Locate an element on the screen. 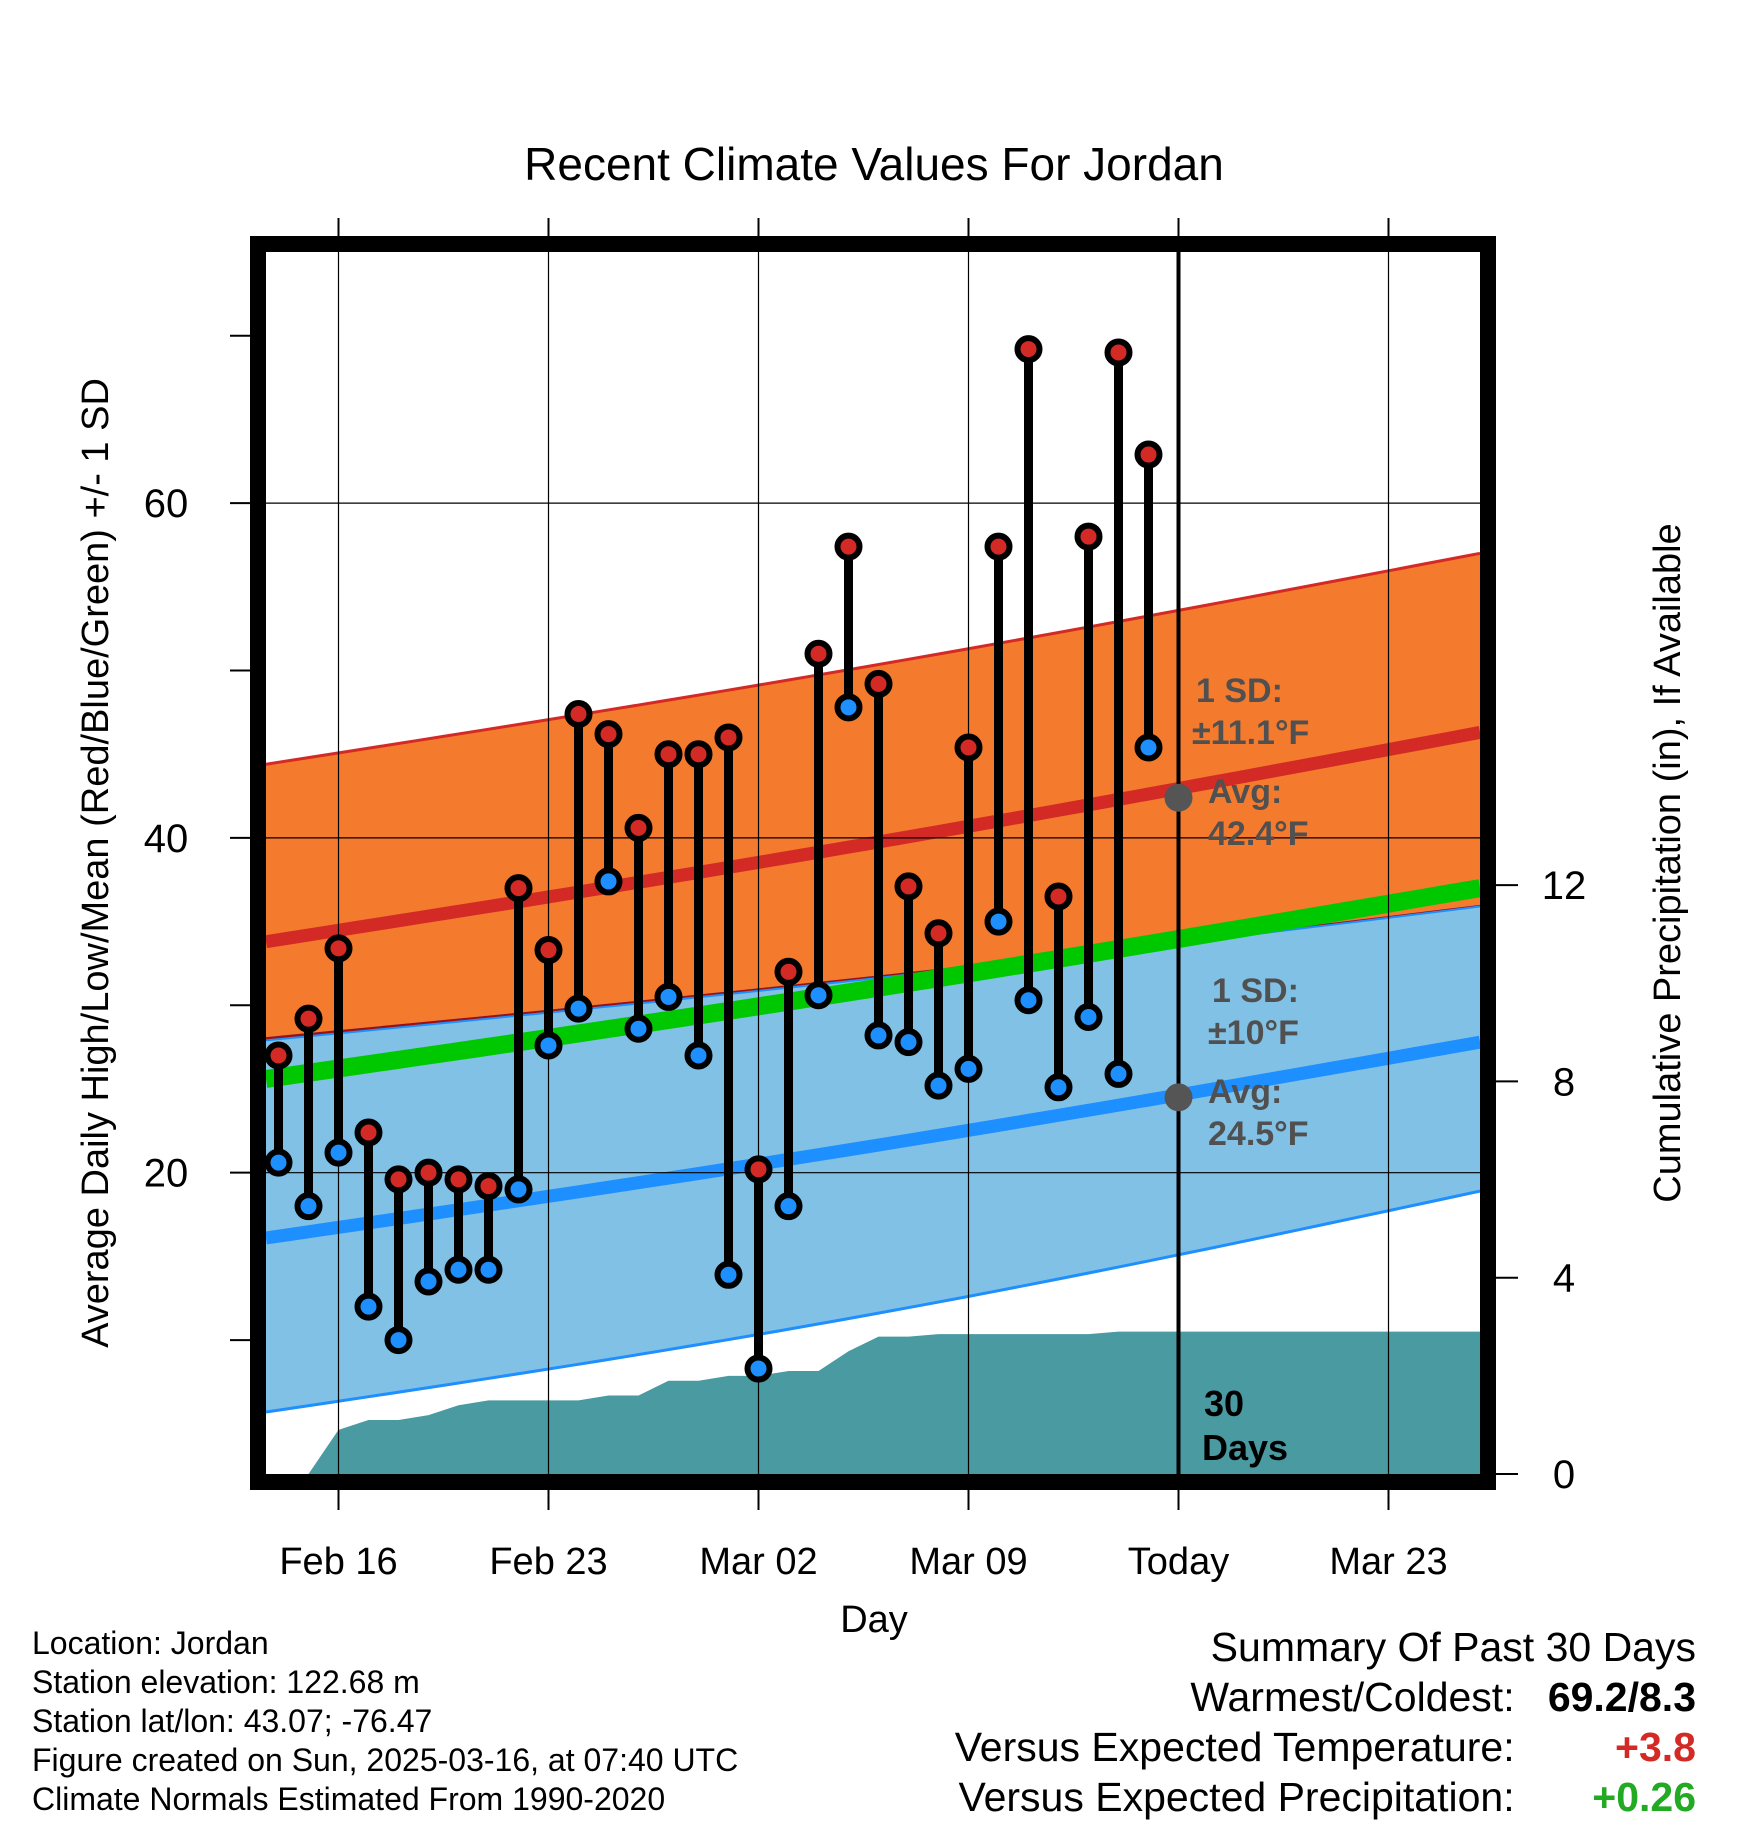 This screenshot has width=1748, height=1828. precip-label: Versus Expected Precipitation: is located at coordinates (1236, 1797).